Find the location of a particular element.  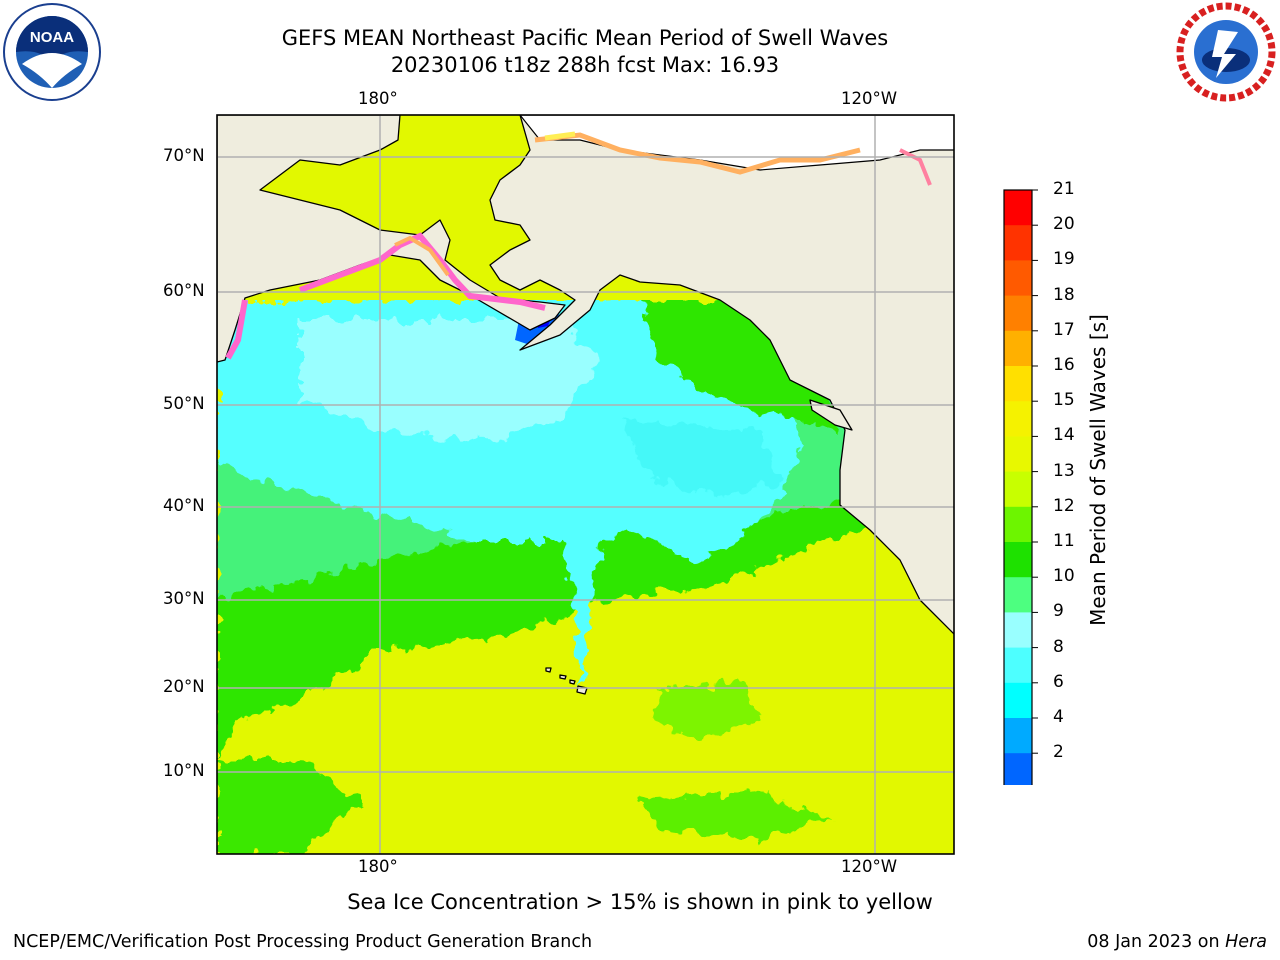

lat-label-60n: 60°N is located at coordinates (184, 290).